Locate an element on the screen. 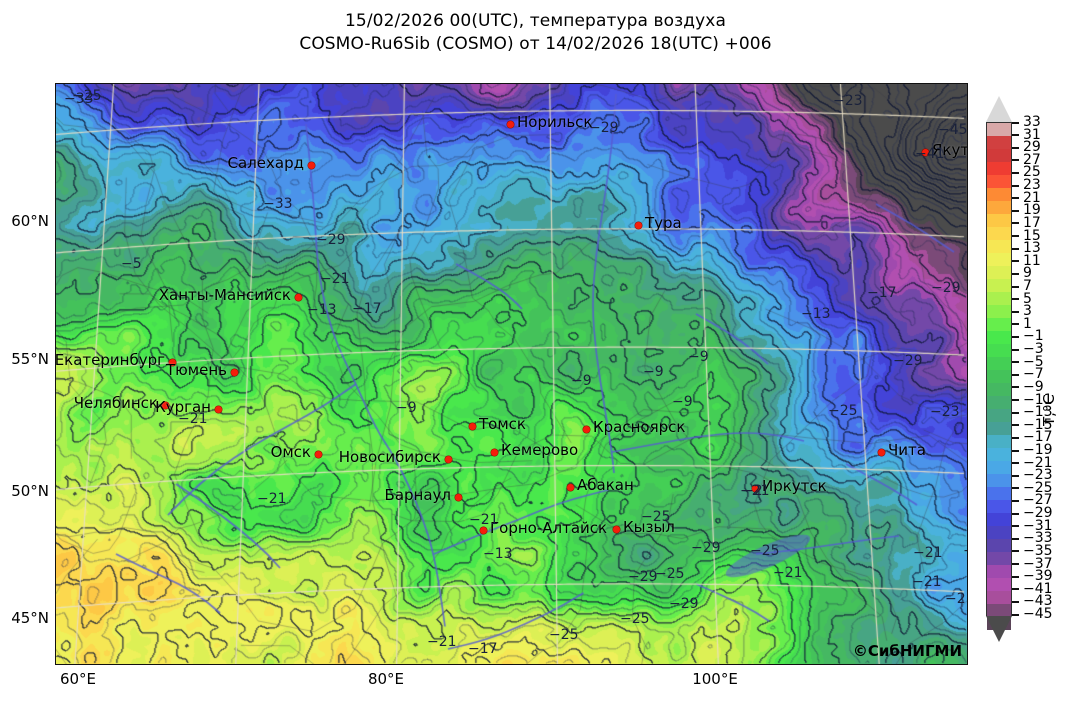 This screenshot has width=1071, height=719. colorbar-tick-label: −25 is located at coordinates (1038, 487).